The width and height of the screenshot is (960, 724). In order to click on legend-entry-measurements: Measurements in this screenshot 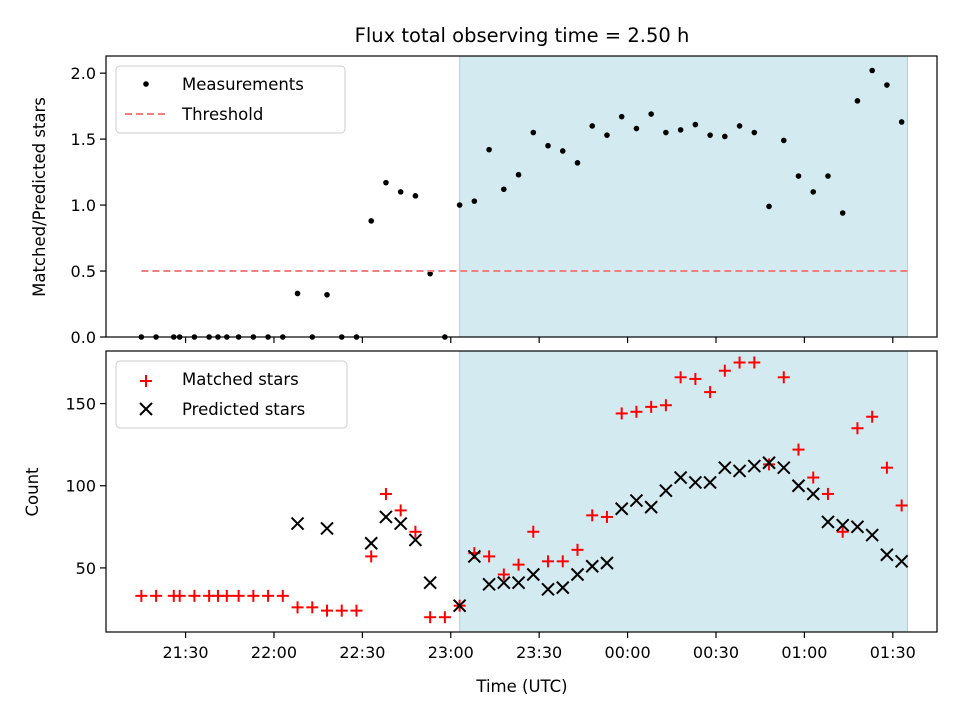, I will do `click(243, 84)`.